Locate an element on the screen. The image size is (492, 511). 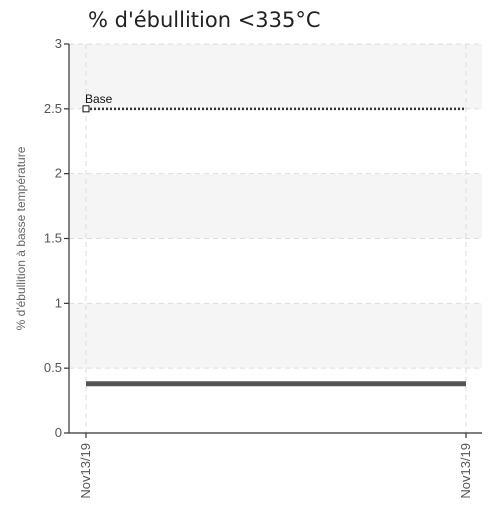
y-tick-label: 1 is located at coordinates (58, 302).